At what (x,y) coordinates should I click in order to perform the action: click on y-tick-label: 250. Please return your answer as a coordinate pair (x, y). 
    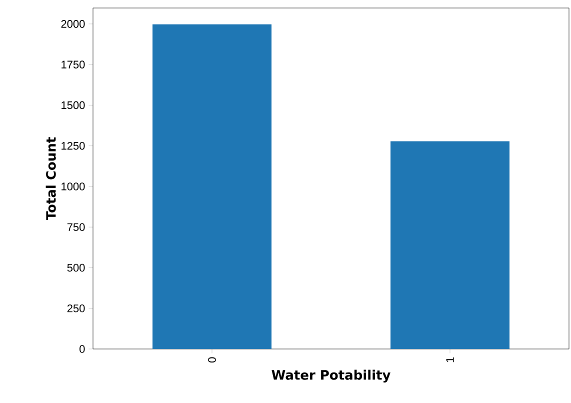
    Looking at the image, I should click on (76, 308).